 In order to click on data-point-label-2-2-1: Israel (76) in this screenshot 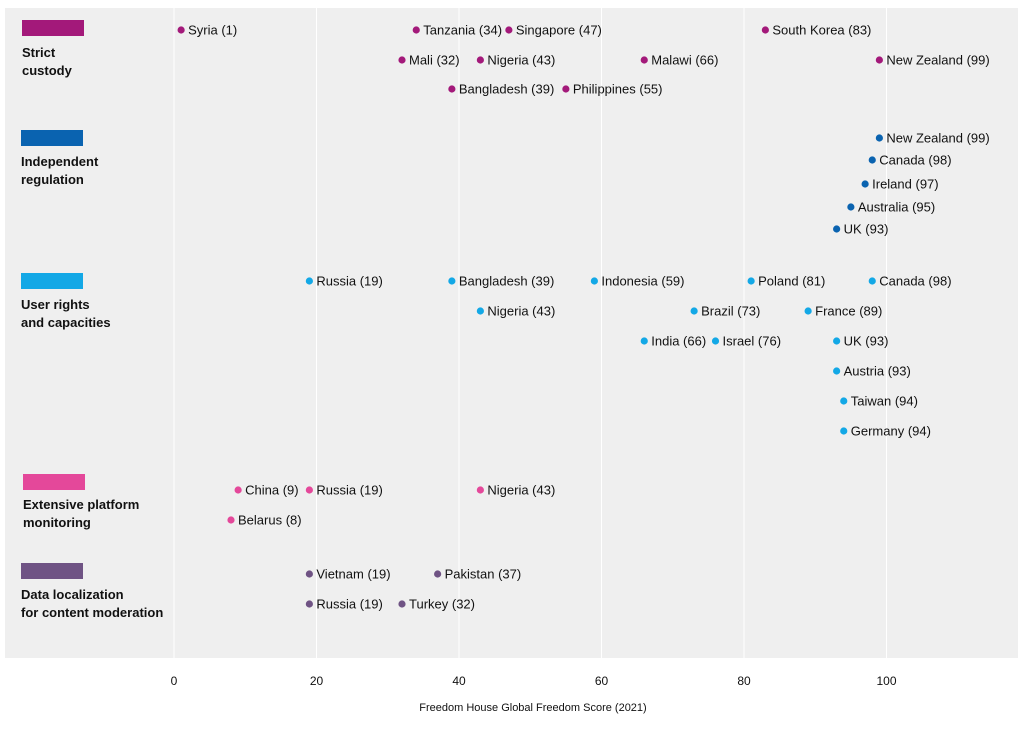, I will do `click(752, 341)`.